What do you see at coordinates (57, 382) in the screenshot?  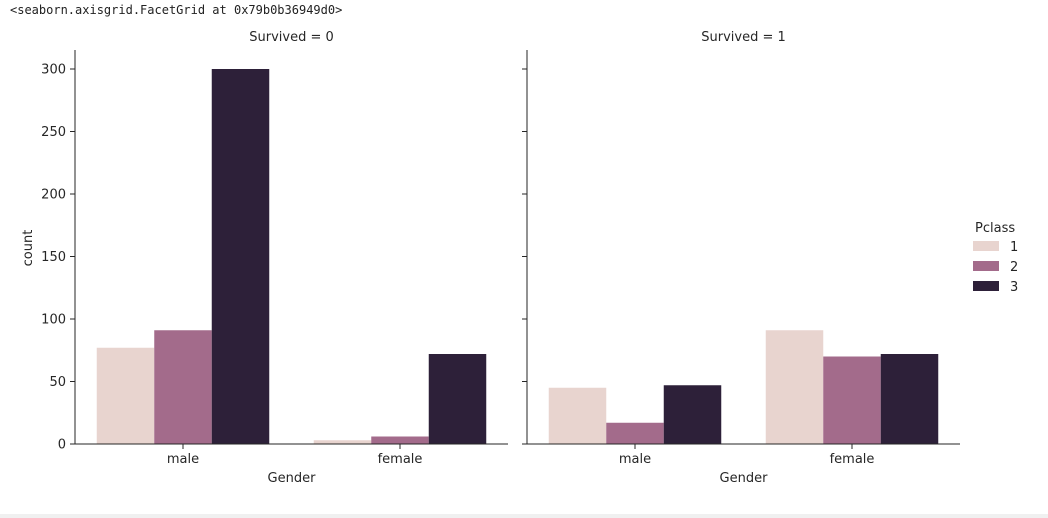 I see `y-tick-label-50: 50` at bounding box center [57, 382].